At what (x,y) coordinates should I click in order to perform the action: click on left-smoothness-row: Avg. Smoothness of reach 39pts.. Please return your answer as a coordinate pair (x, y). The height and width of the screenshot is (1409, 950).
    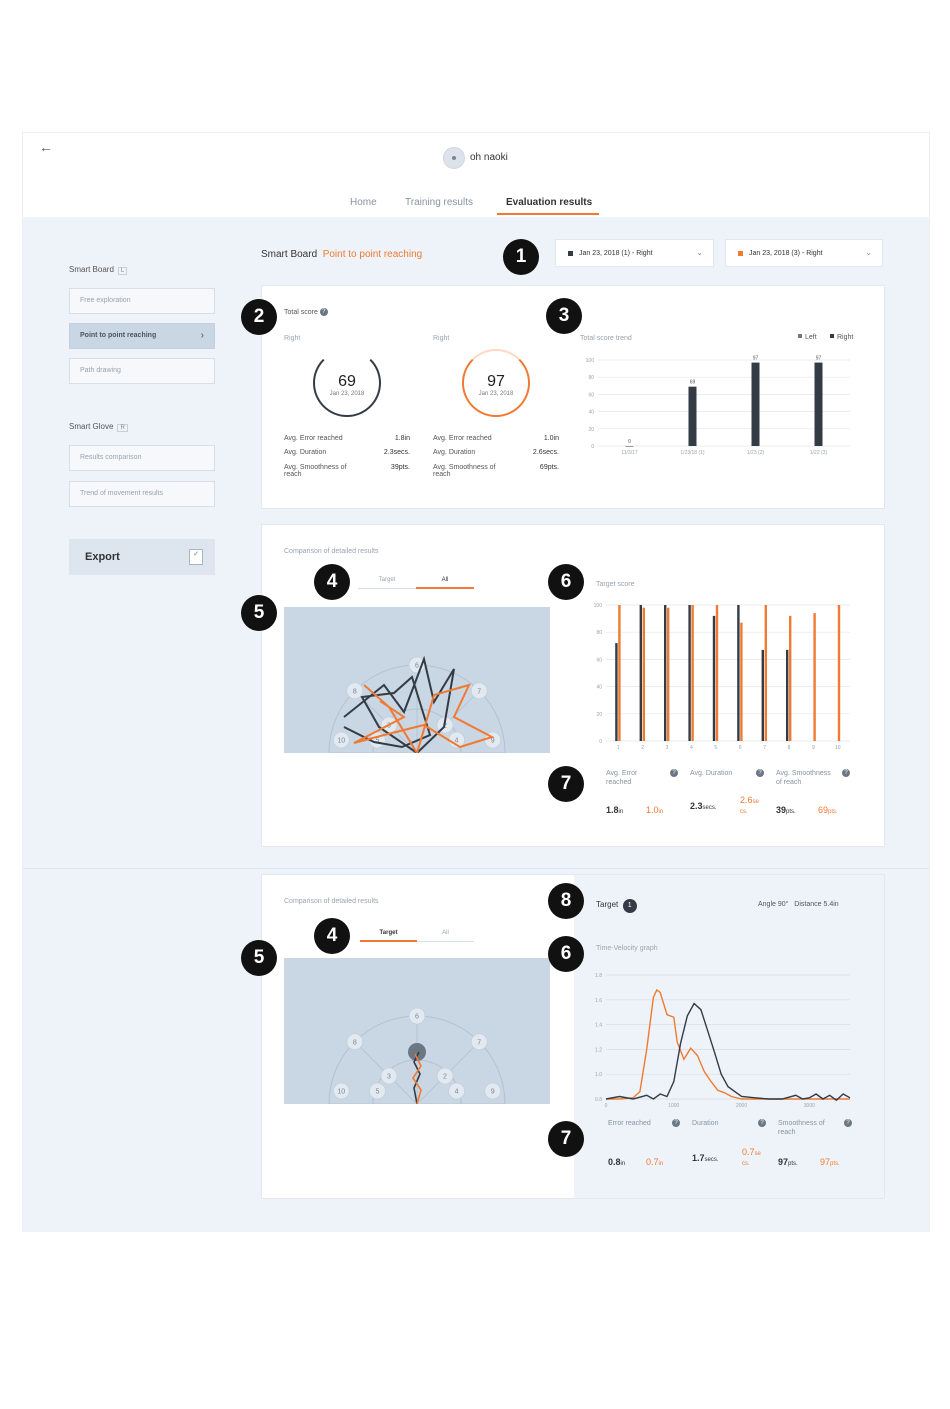
    Looking at the image, I should click on (347, 471).